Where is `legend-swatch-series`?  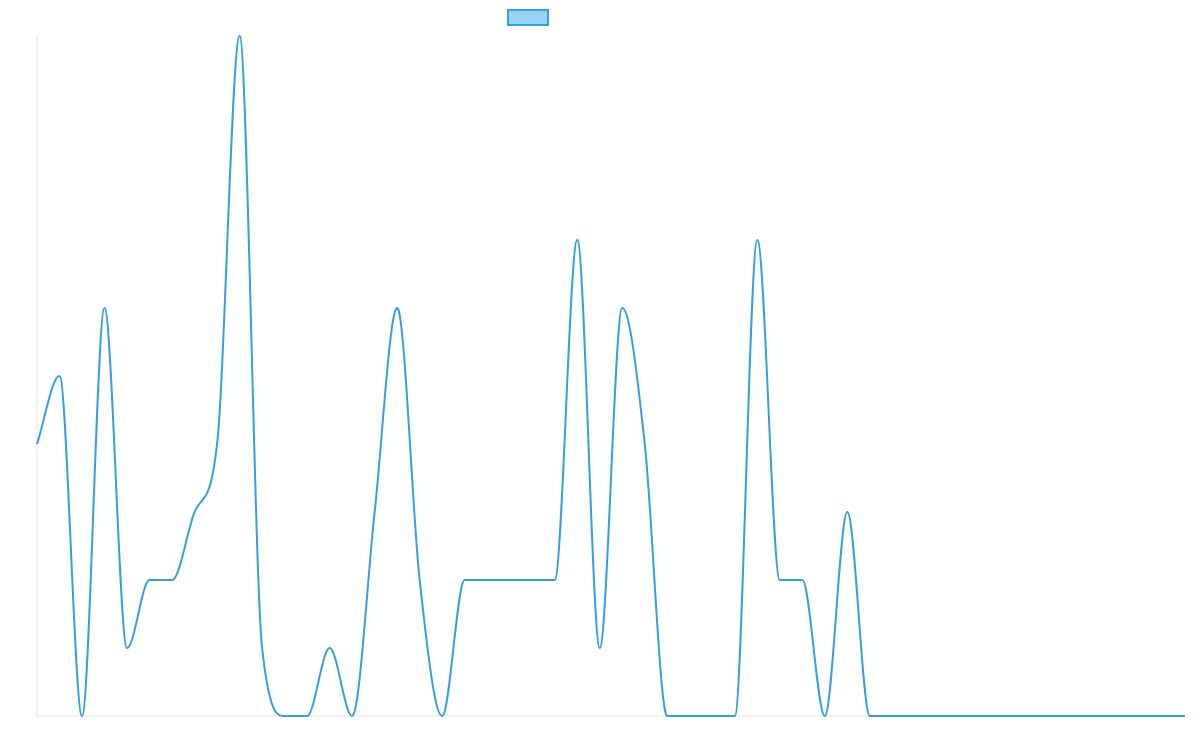 legend-swatch-series is located at coordinates (528, 17).